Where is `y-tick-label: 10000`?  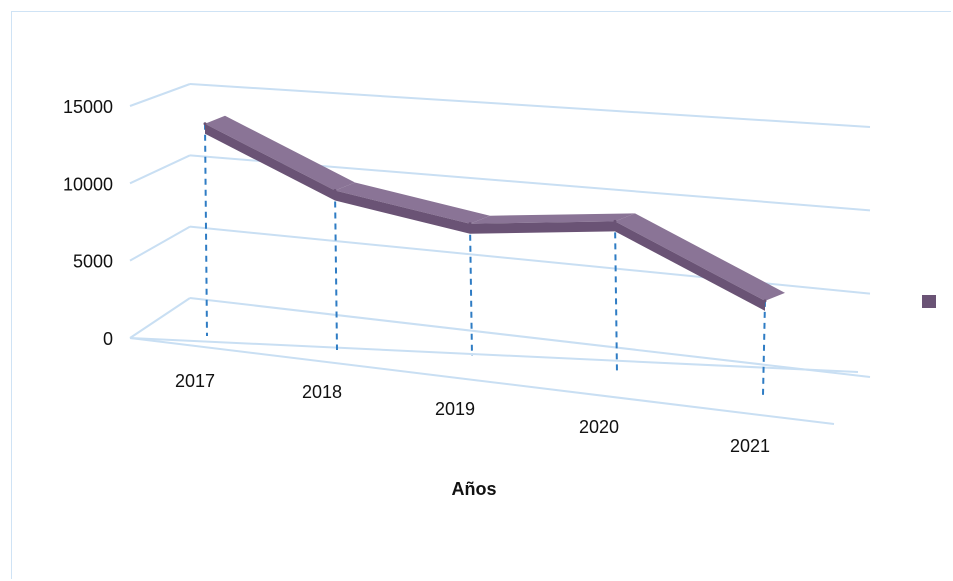
y-tick-label: 10000 is located at coordinates (88, 184).